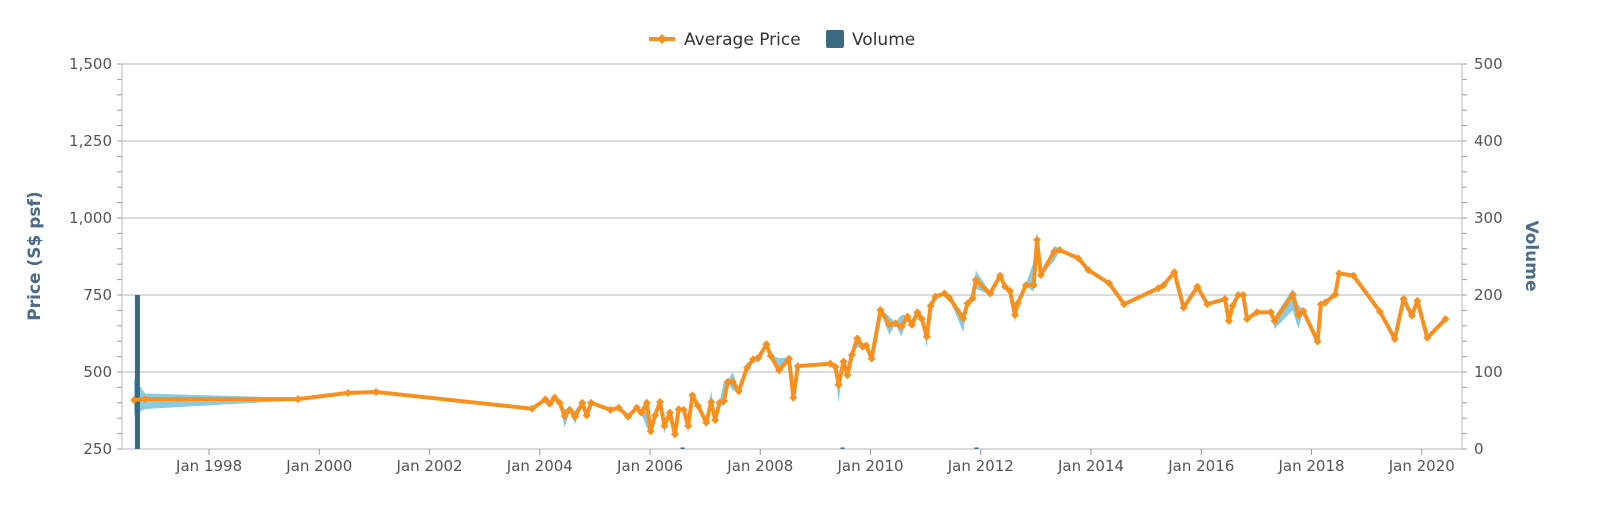 Image resolution: width=1600 pixels, height=509 pixels. What do you see at coordinates (1479, 449) in the screenshot?
I see `right-tick-label: 0` at bounding box center [1479, 449].